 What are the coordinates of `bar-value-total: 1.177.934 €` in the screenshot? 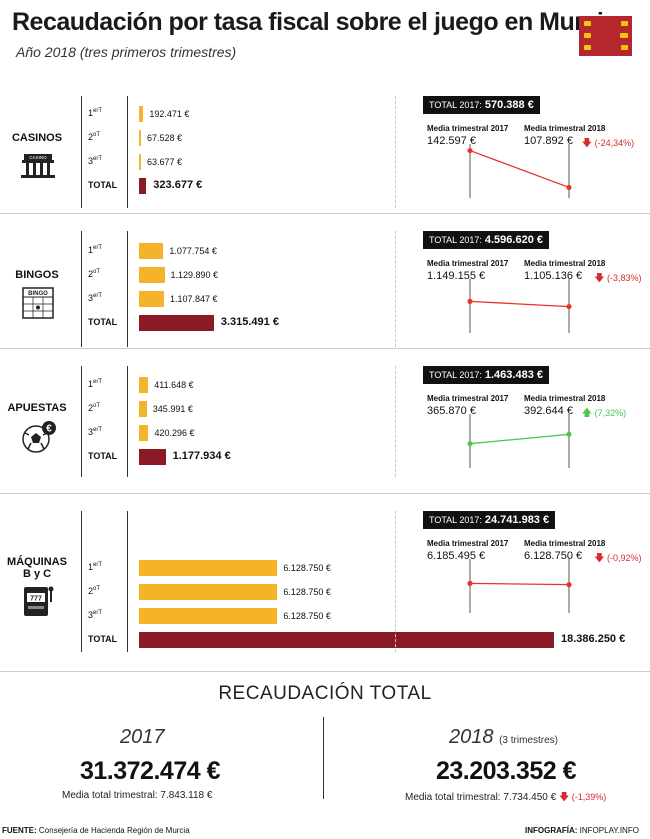 It's located at (201, 456).